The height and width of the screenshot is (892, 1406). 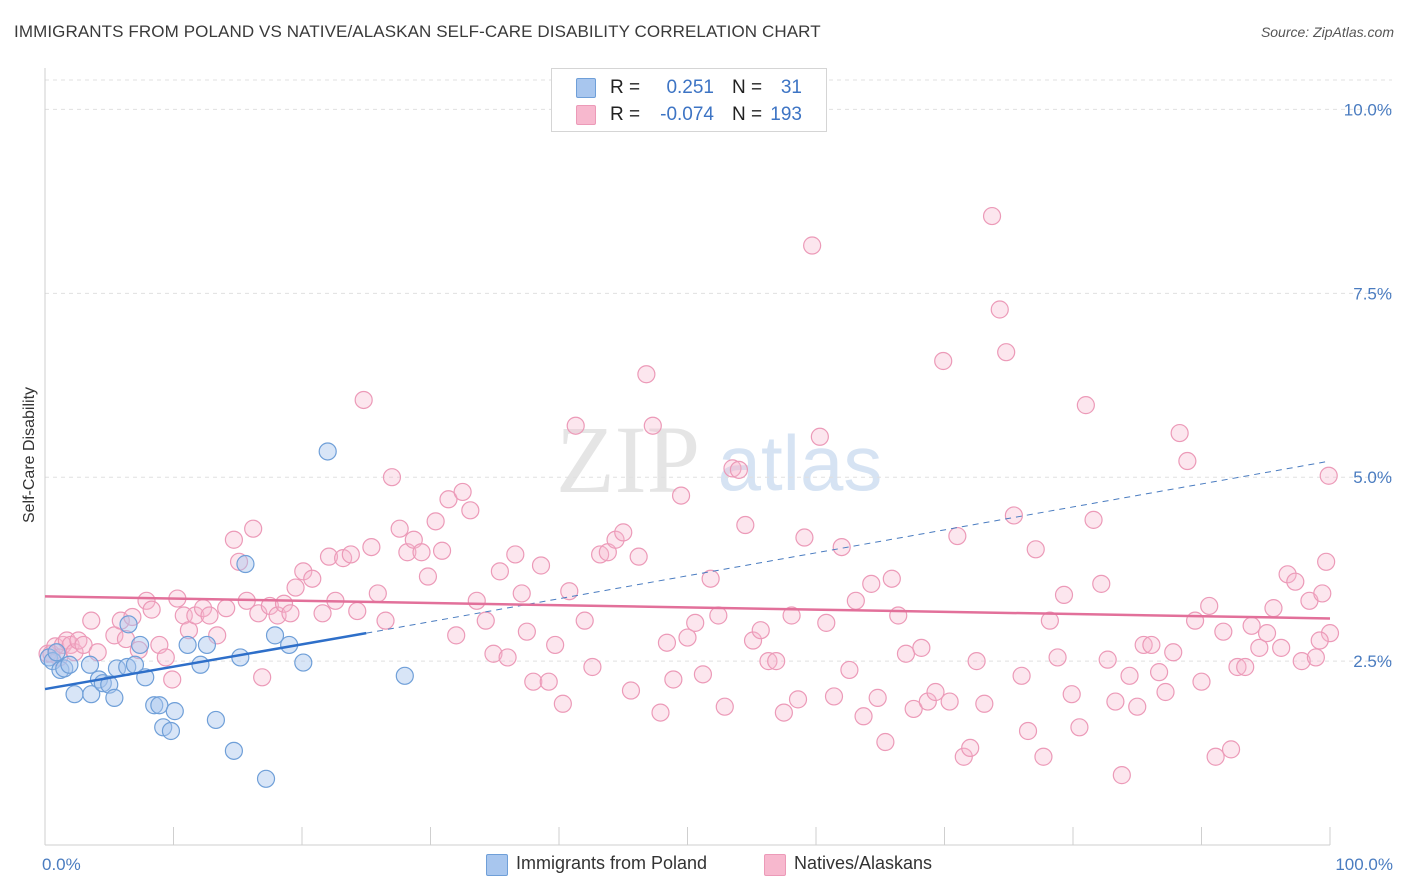 I want to click on watermark-zip: ZIP, so click(x=628, y=459).